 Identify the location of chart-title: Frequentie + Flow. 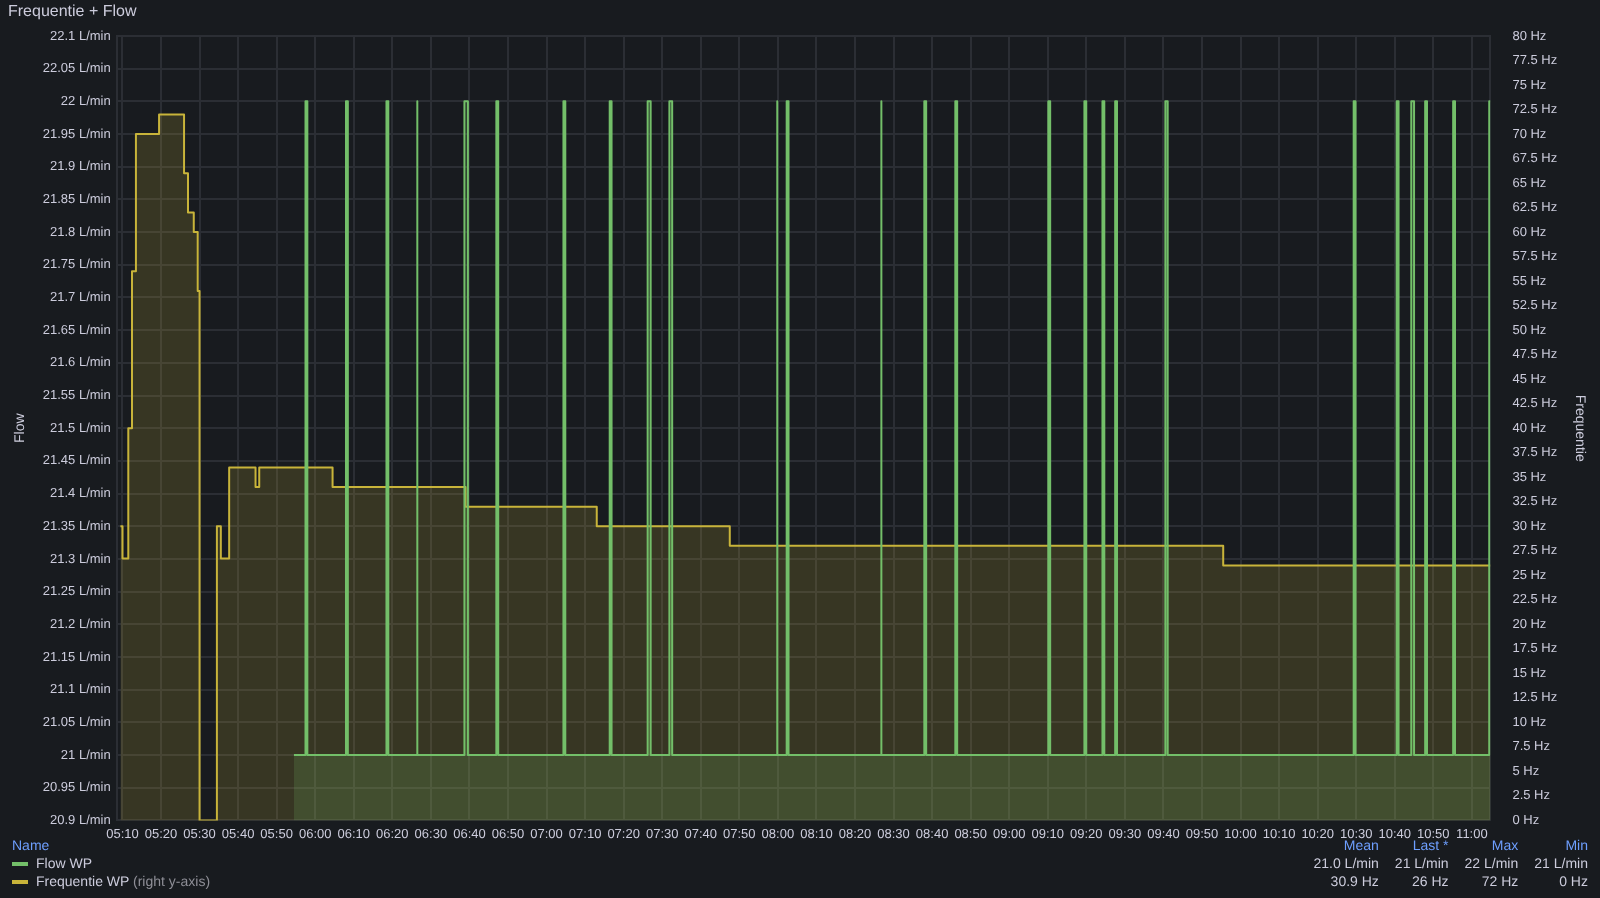
(72, 11).